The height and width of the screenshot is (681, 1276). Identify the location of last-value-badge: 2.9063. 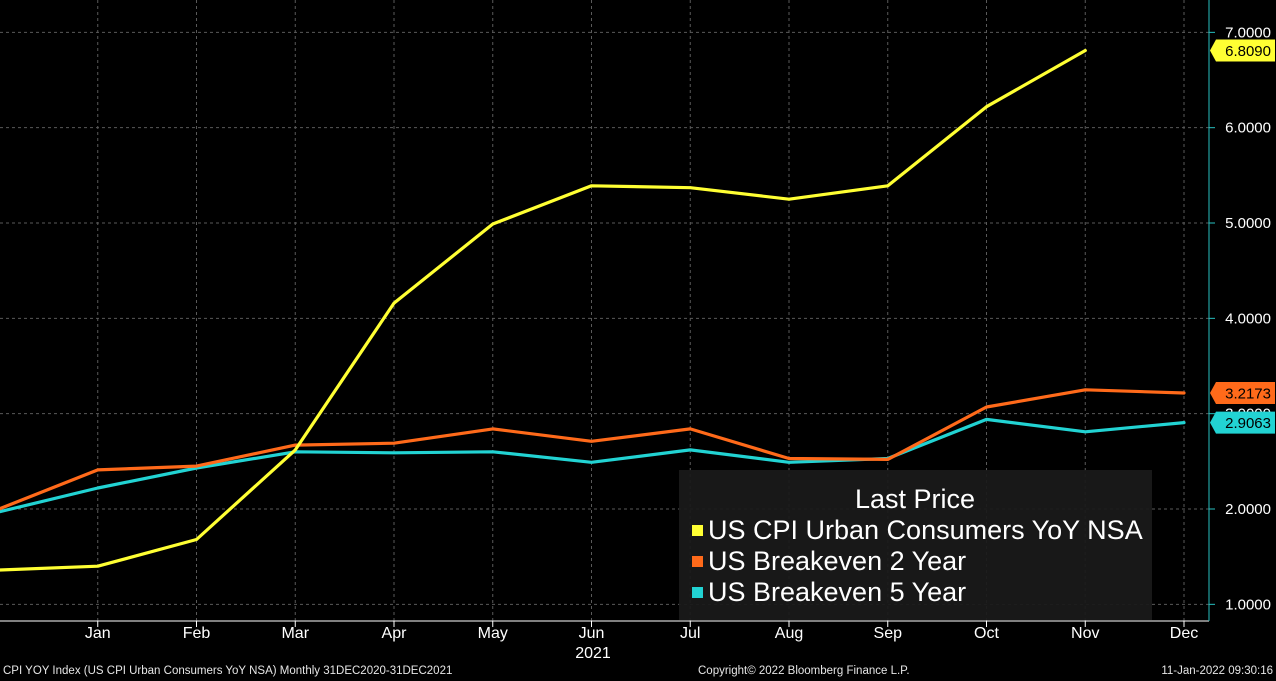
(1242, 422).